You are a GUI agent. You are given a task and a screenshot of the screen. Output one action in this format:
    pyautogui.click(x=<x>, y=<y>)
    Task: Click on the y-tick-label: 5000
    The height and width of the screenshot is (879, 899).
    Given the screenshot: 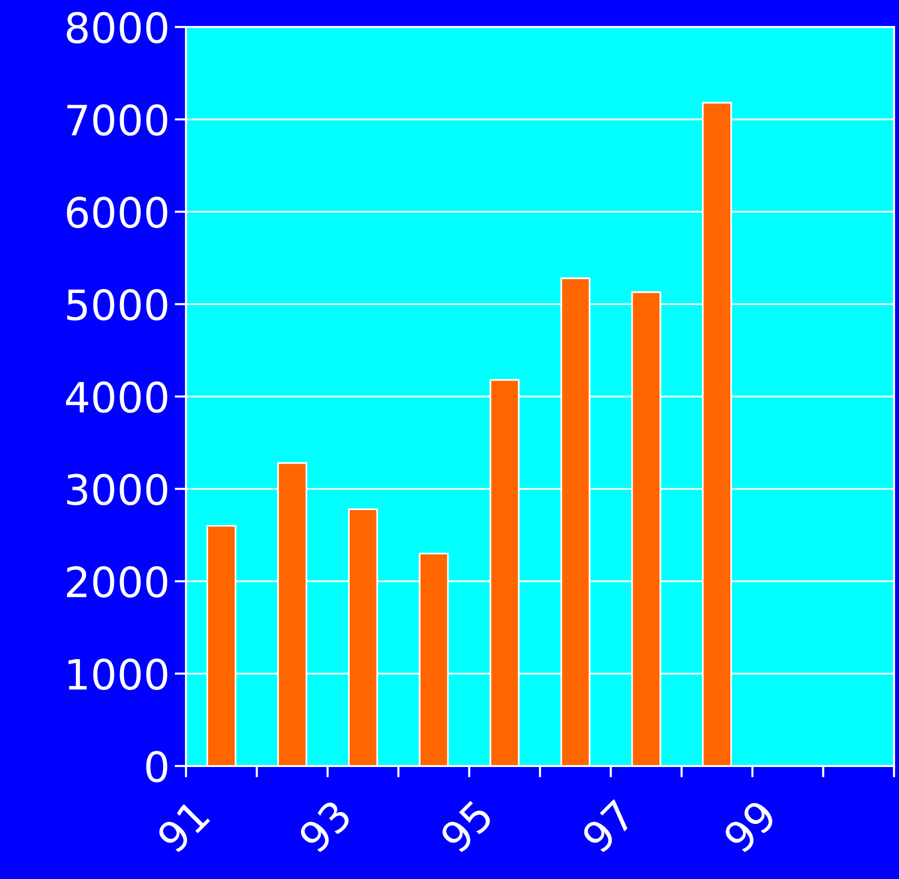 What is the action you would take?
    pyautogui.click(x=117, y=305)
    